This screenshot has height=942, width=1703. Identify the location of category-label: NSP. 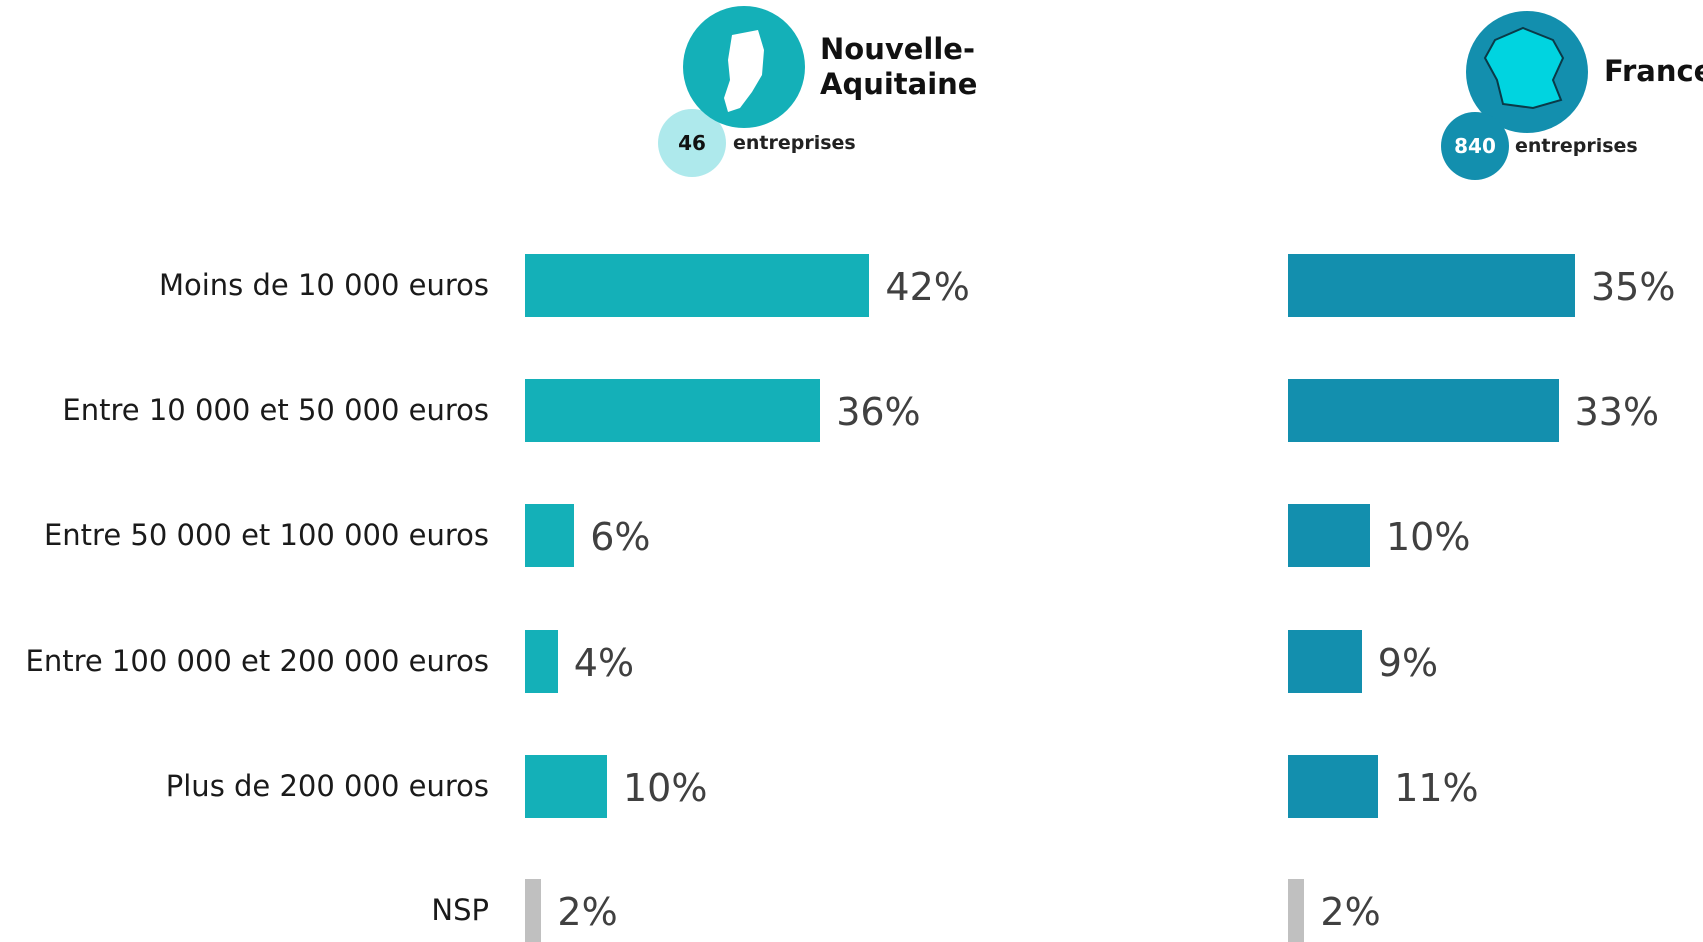
(460, 910).